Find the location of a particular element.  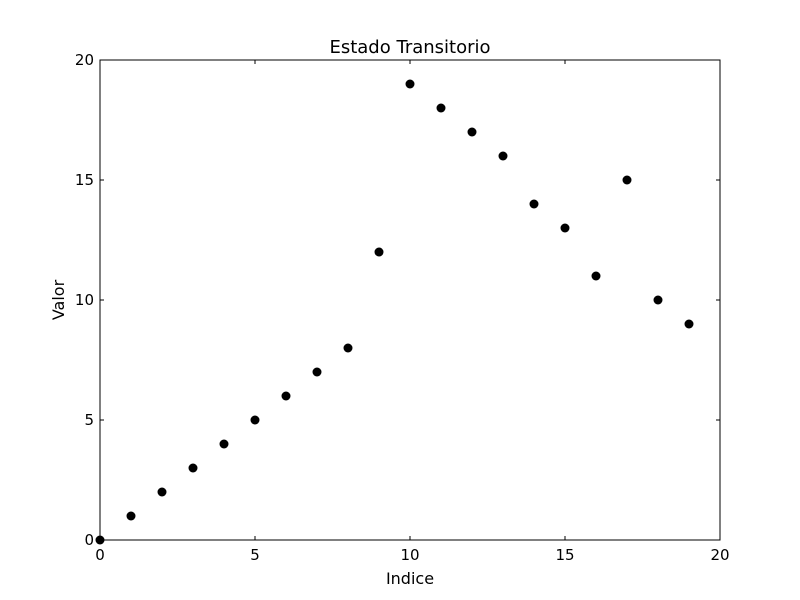

y-tick-label: 0 is located at coordinates (89, 540).